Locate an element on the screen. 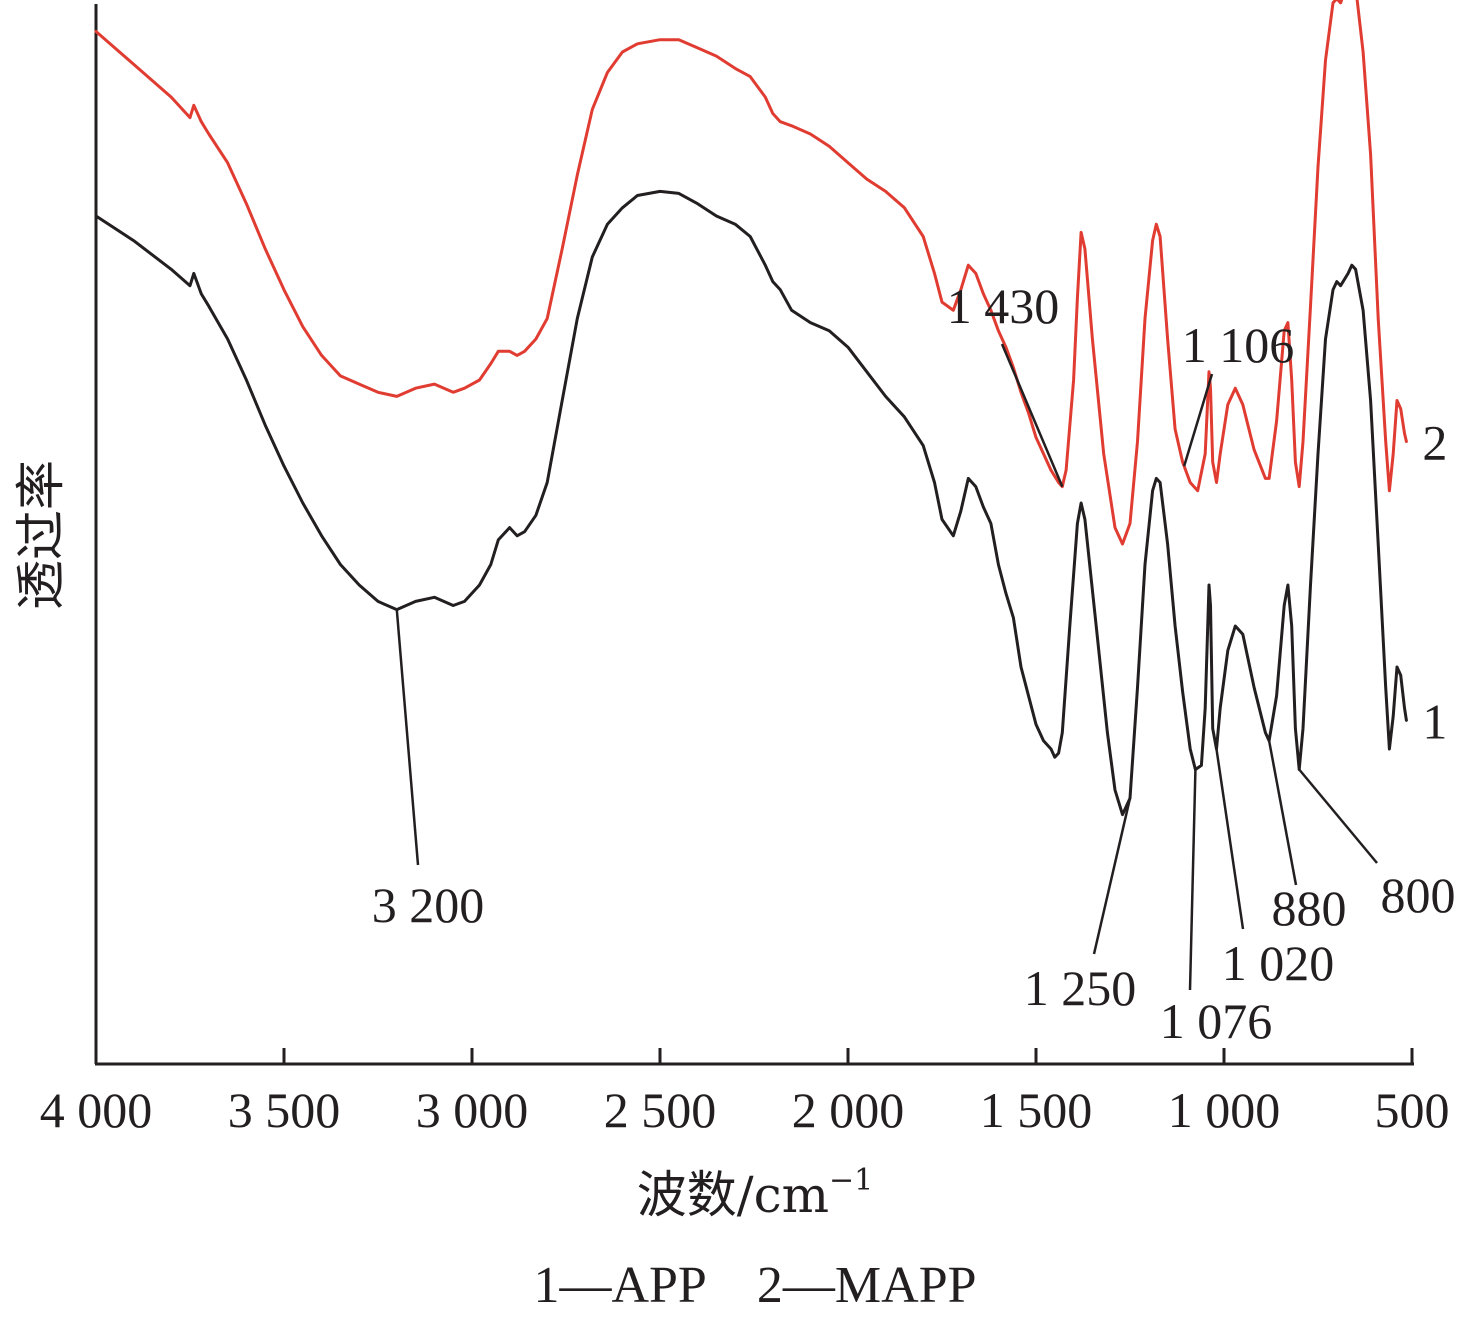 This screenshot has height=1321, width=1465. x-tick-label: 500 is located at coordinates (1412, 1110).